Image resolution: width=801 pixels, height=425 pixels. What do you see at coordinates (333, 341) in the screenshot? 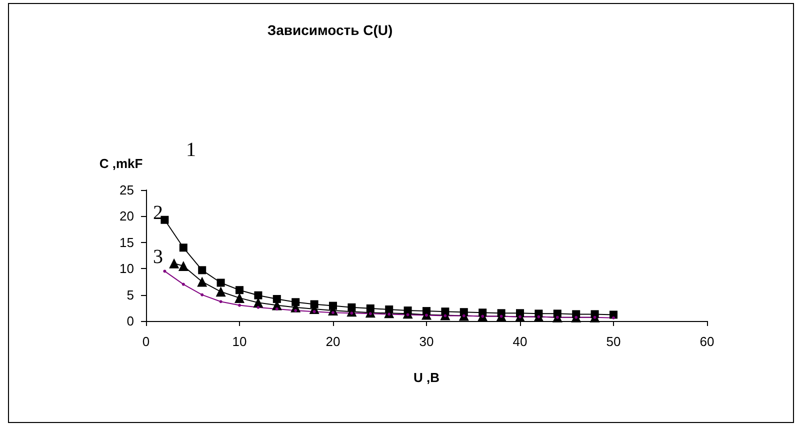
I see `x-tick-label: 20` at bounding box center [333, 341].